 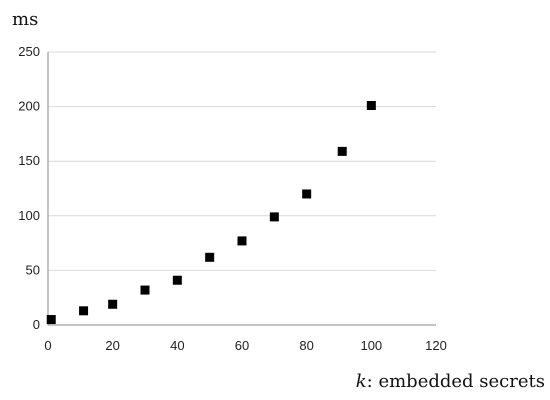 What do you see at coordinates (242, 345) in the screenshot?
I see `x-tick-label-60: 60` at bounding box center [242, 345].